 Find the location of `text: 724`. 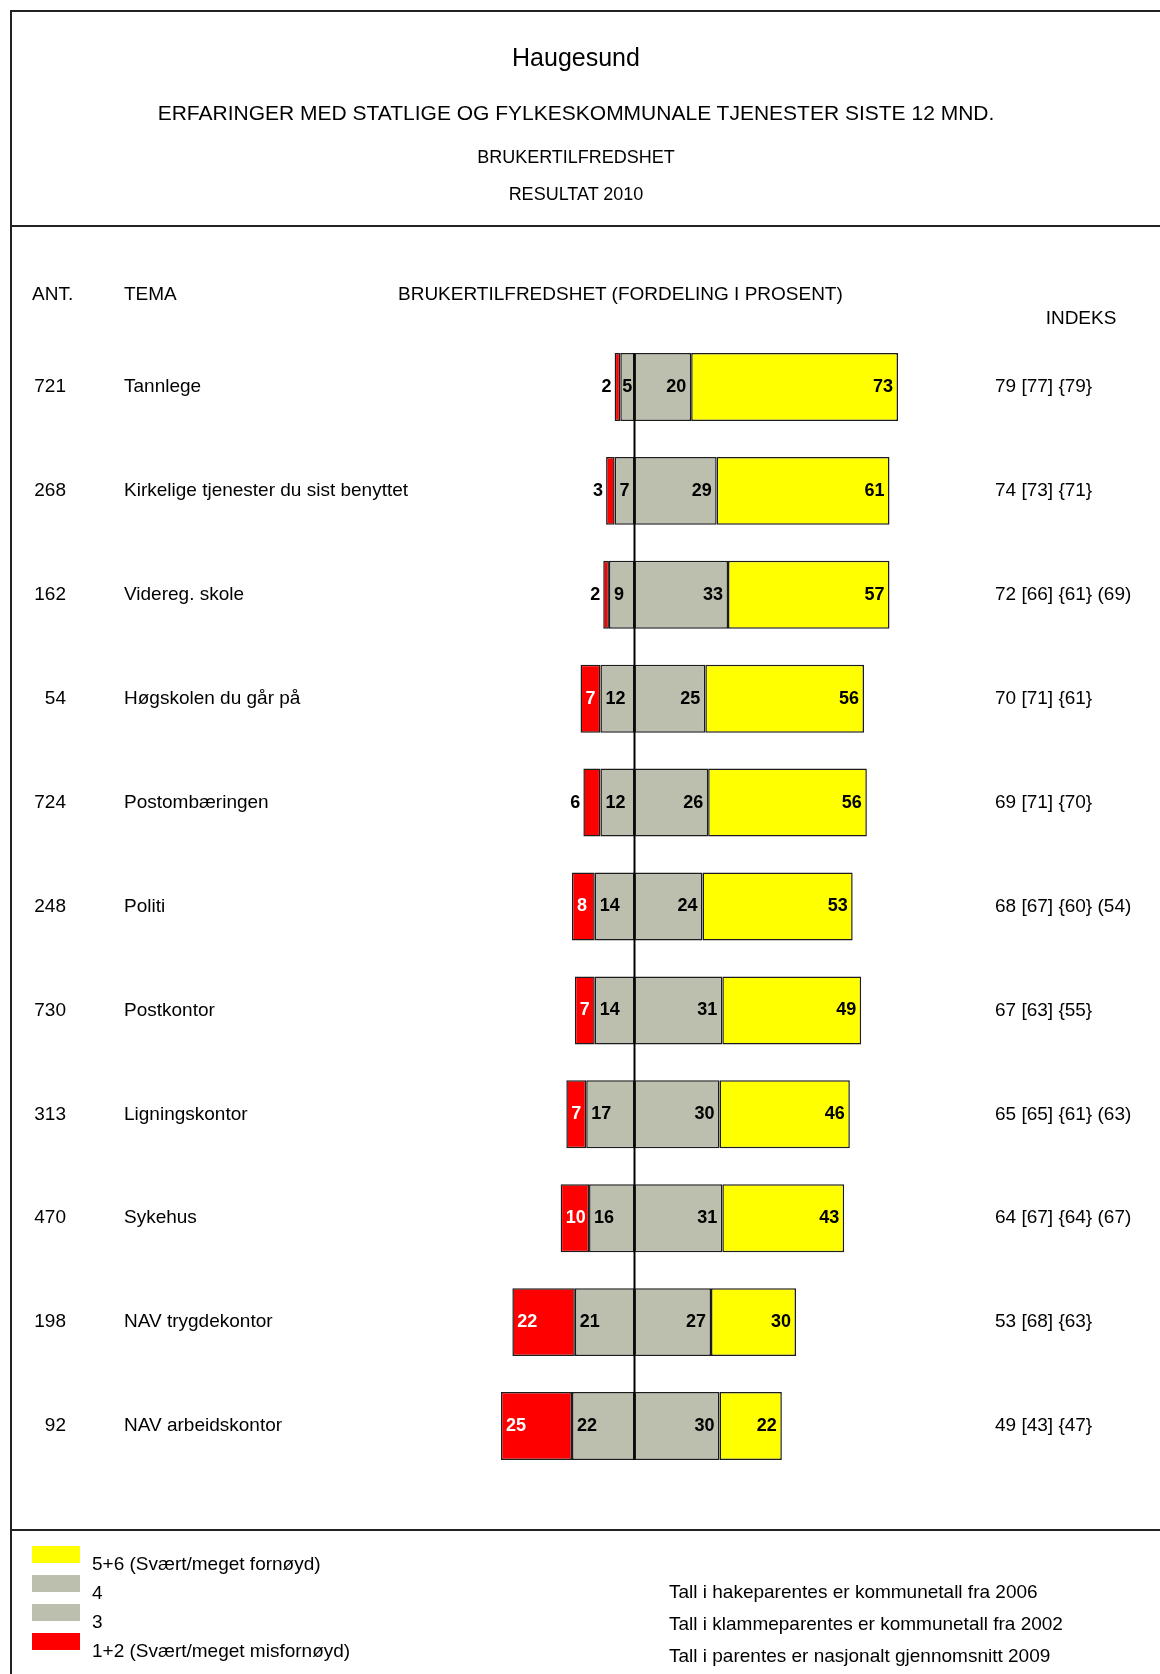

text: 724 is located at coordinates (50, 801).